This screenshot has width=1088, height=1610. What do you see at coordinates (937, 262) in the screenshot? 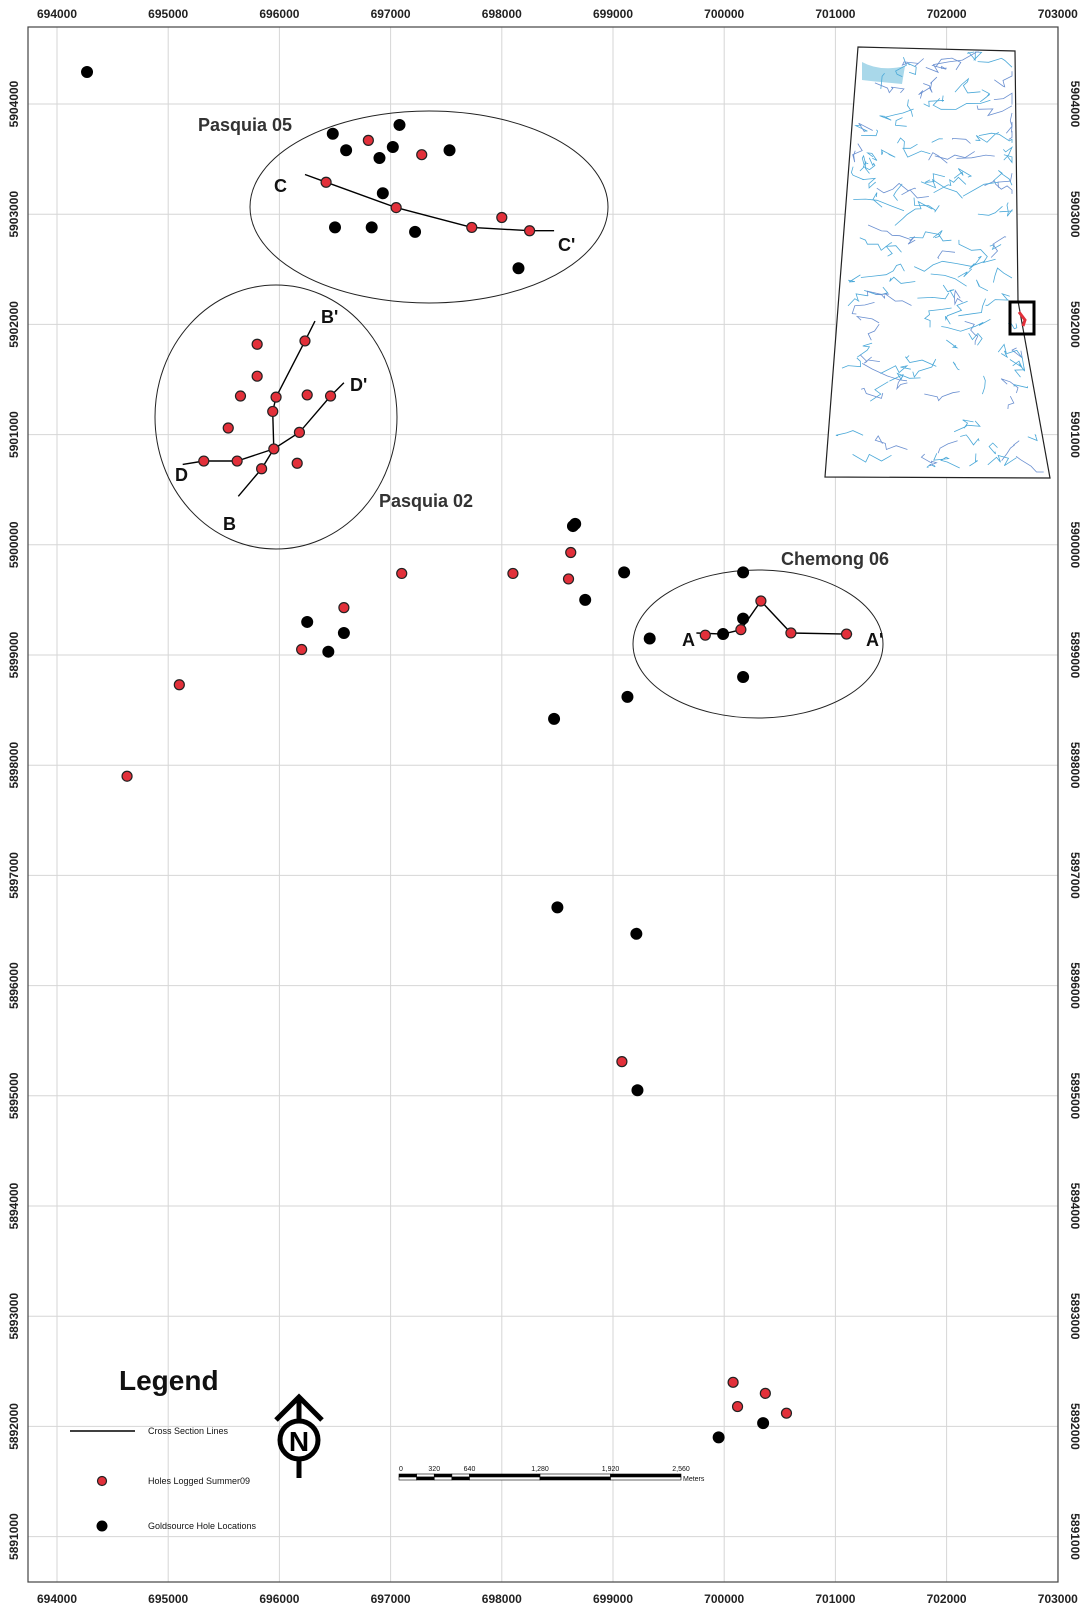
I see `inset-locator-map` at bounding box center [937, 262].